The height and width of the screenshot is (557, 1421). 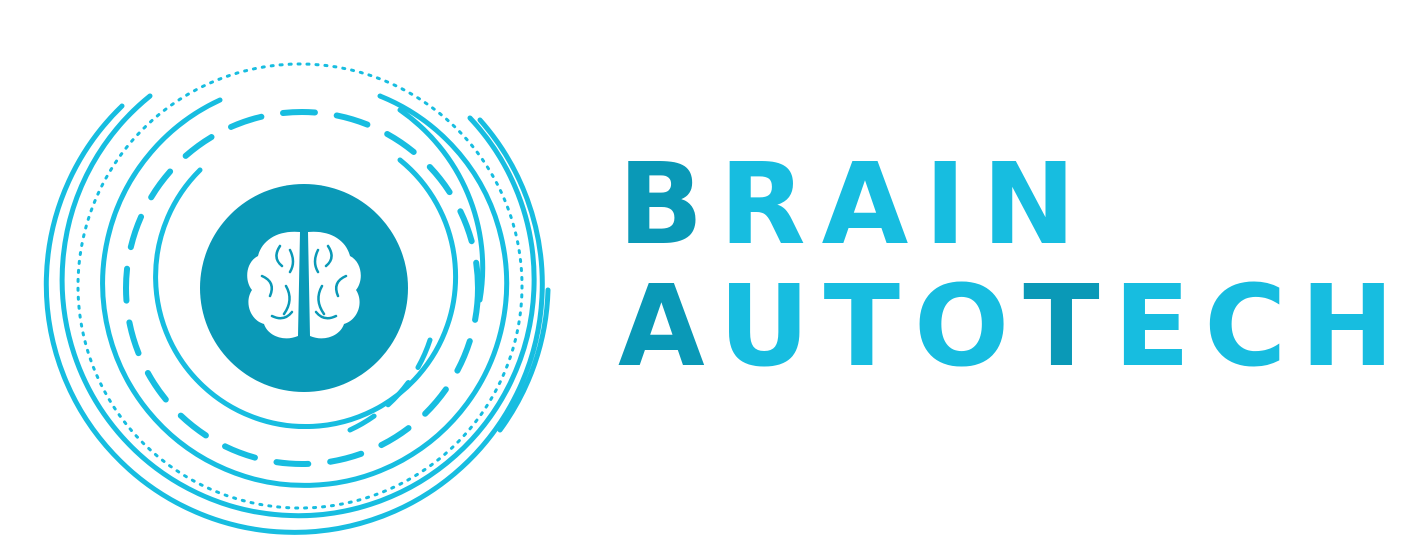 I want to click on outer-right-arc, so click(x=524, y=360).